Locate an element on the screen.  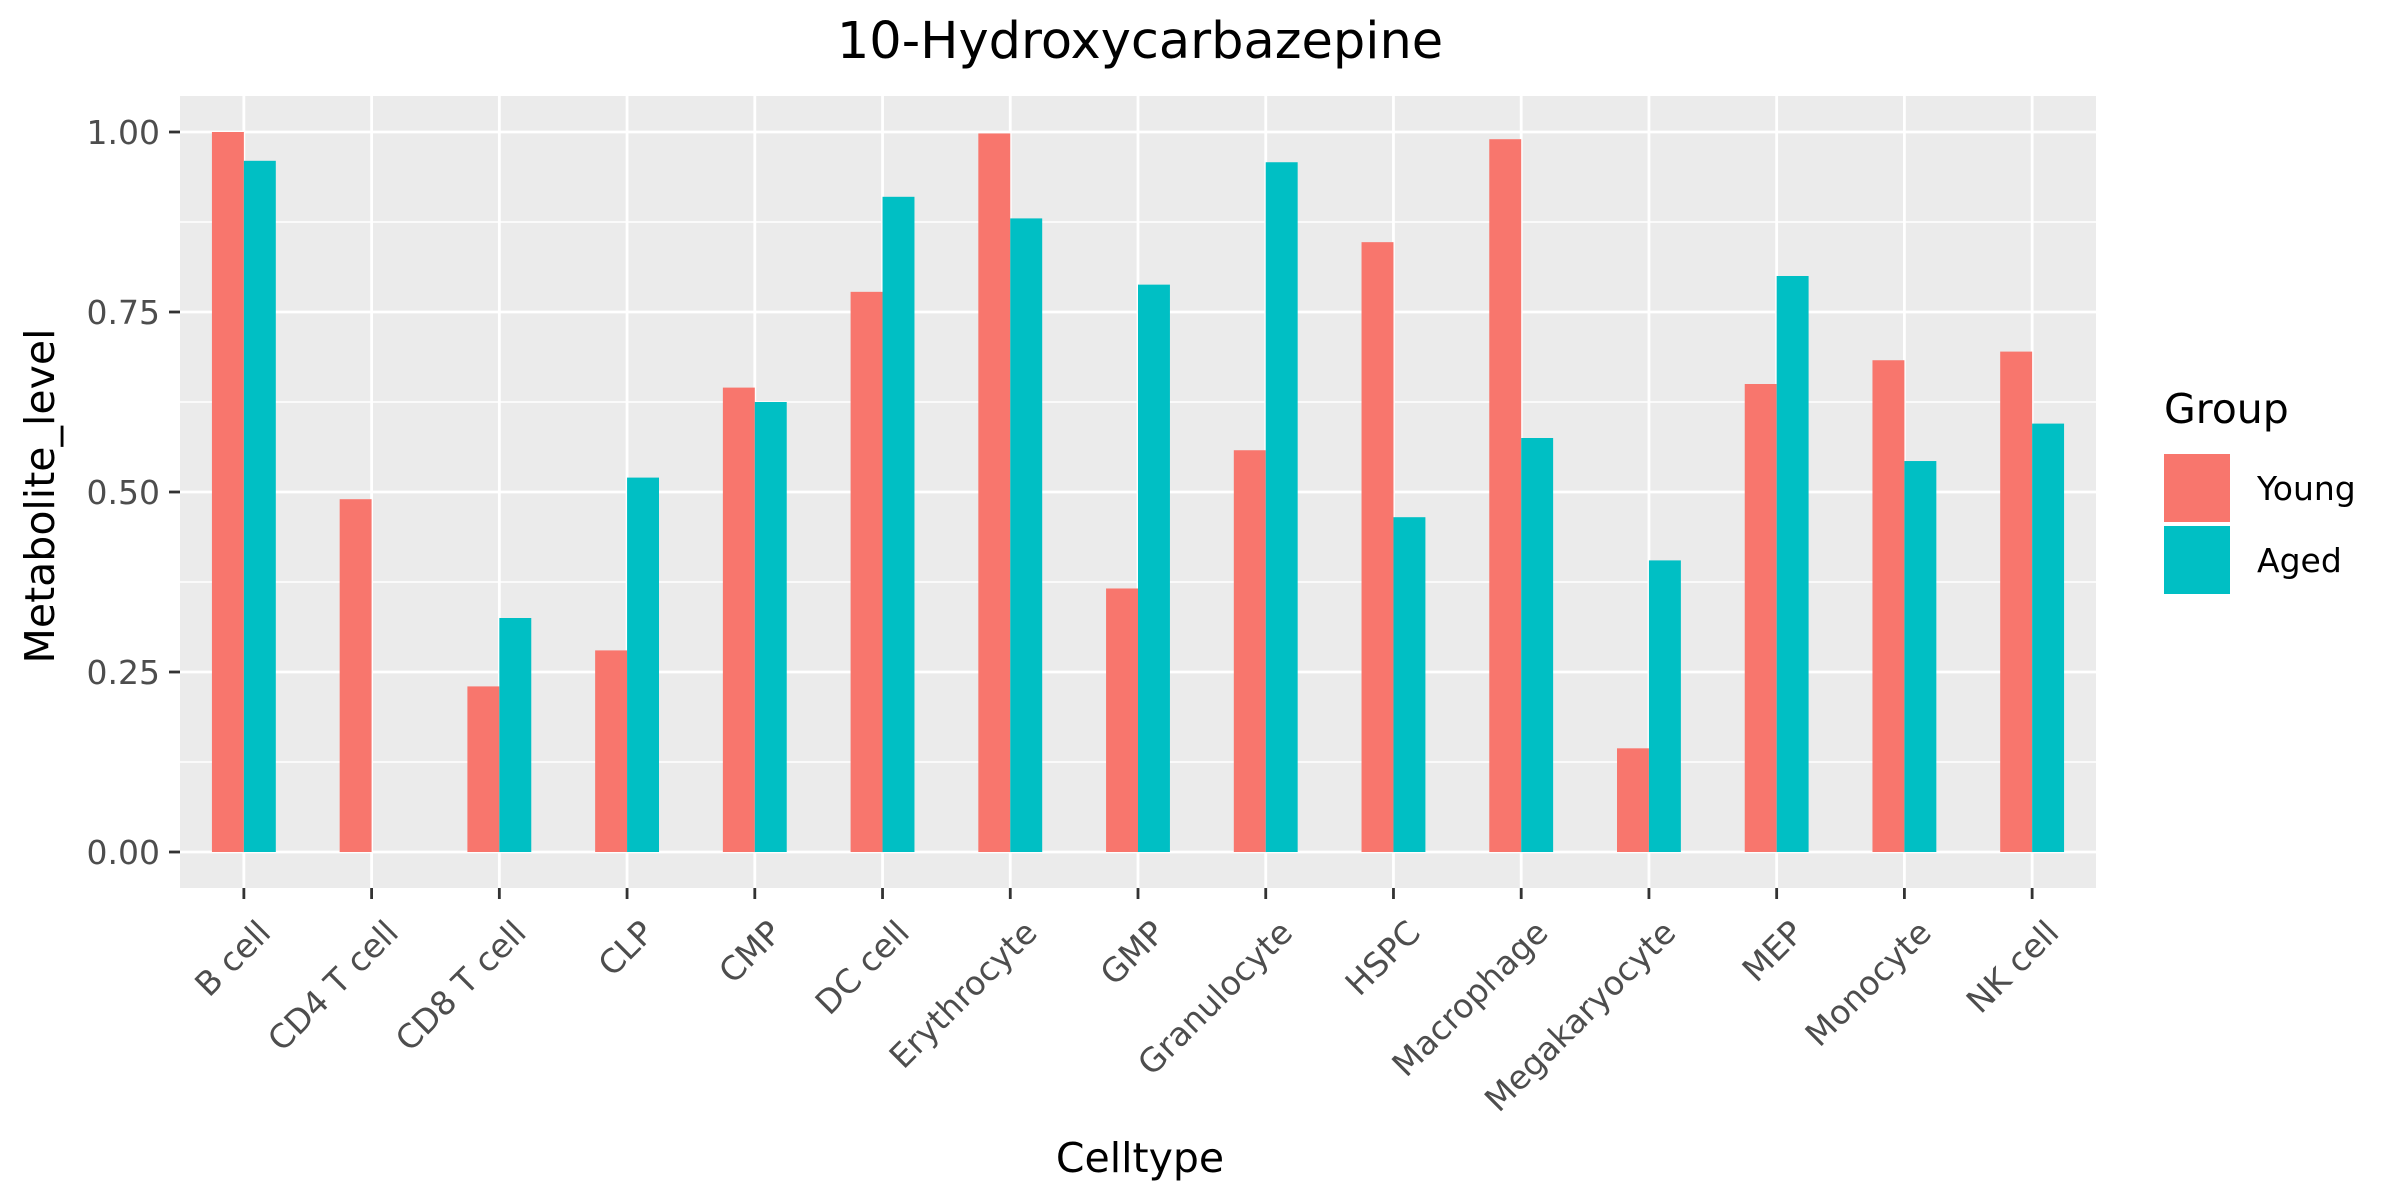
bar-young-cd8-t-cell is located at coordinates (483, 769).